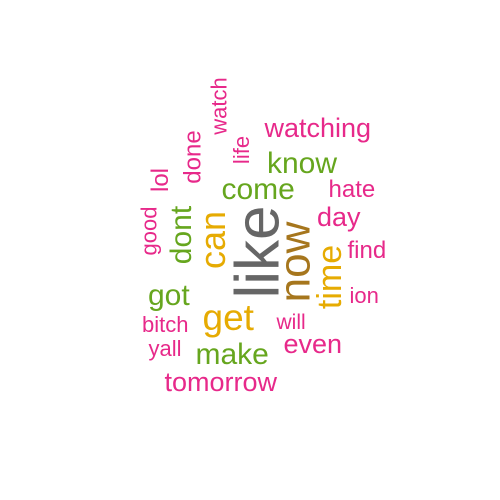  What do you see at coordinates (228, 317) in the screenshot?
I see `word-get: get` at bounding box center [228, 317].